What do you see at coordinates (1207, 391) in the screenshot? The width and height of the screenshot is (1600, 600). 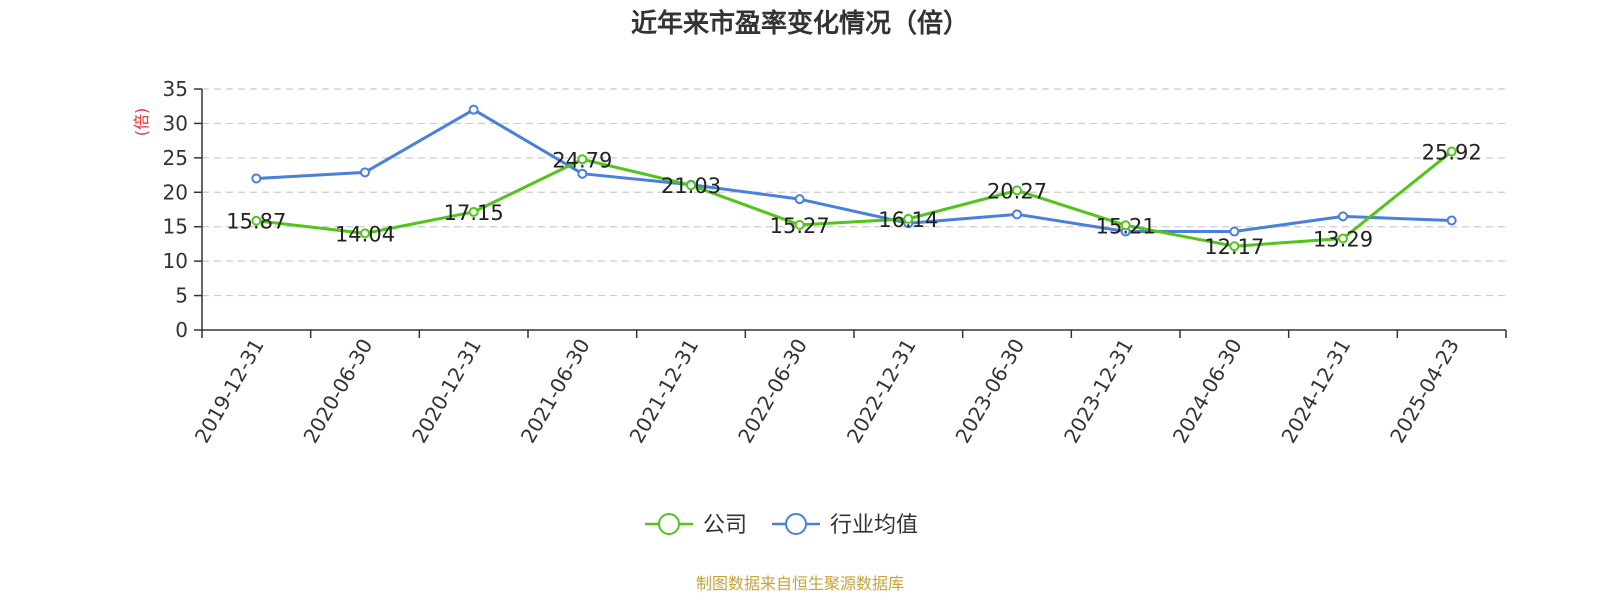 I see `x-tick-label: 2024-06-30` at bounding box center [1207, 391].